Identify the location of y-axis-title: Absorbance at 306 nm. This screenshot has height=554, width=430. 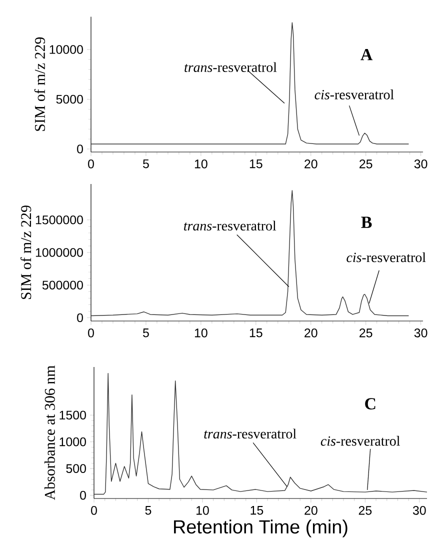
(49, 433).